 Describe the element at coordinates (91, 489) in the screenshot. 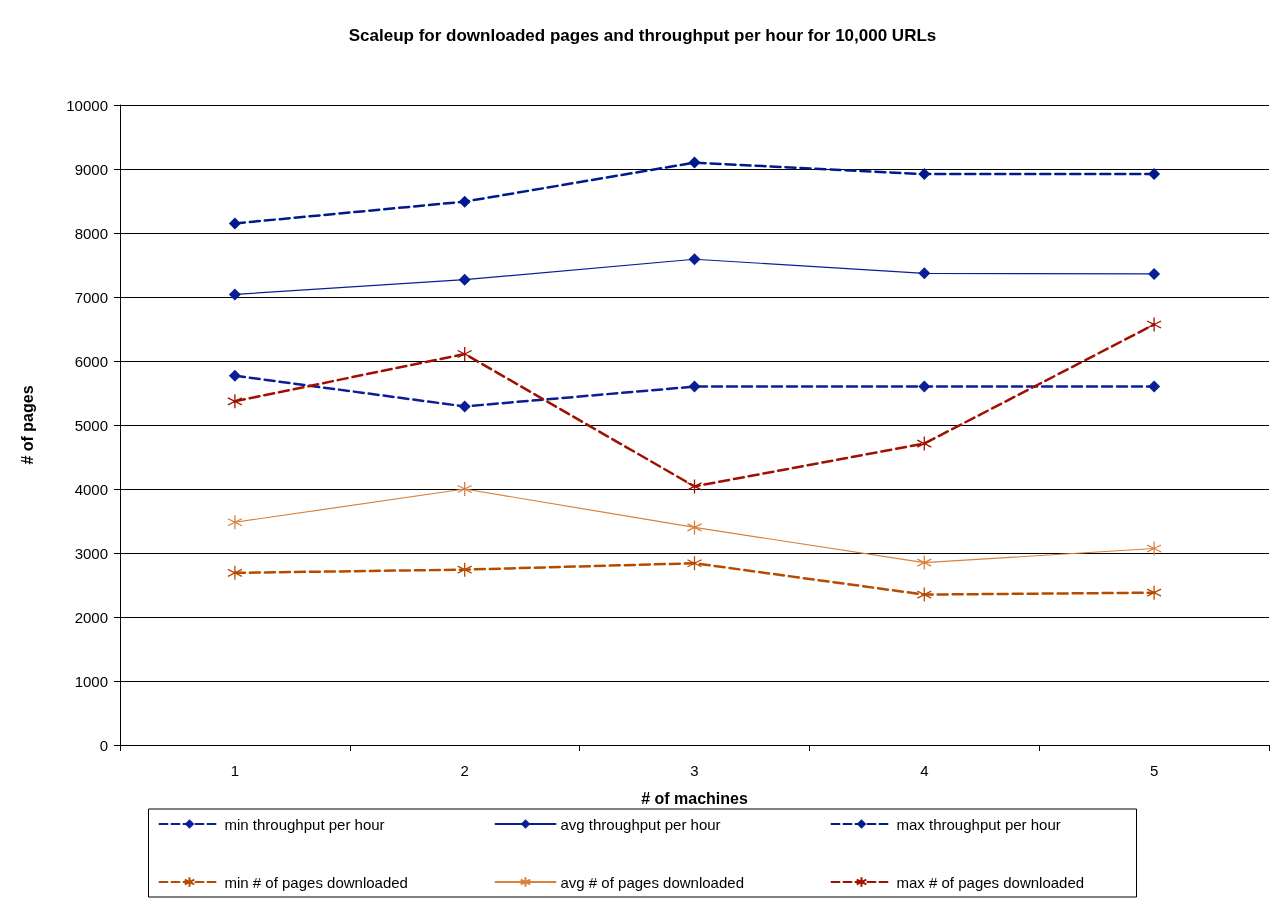

I see `y-tick-label: 4000` at that location.